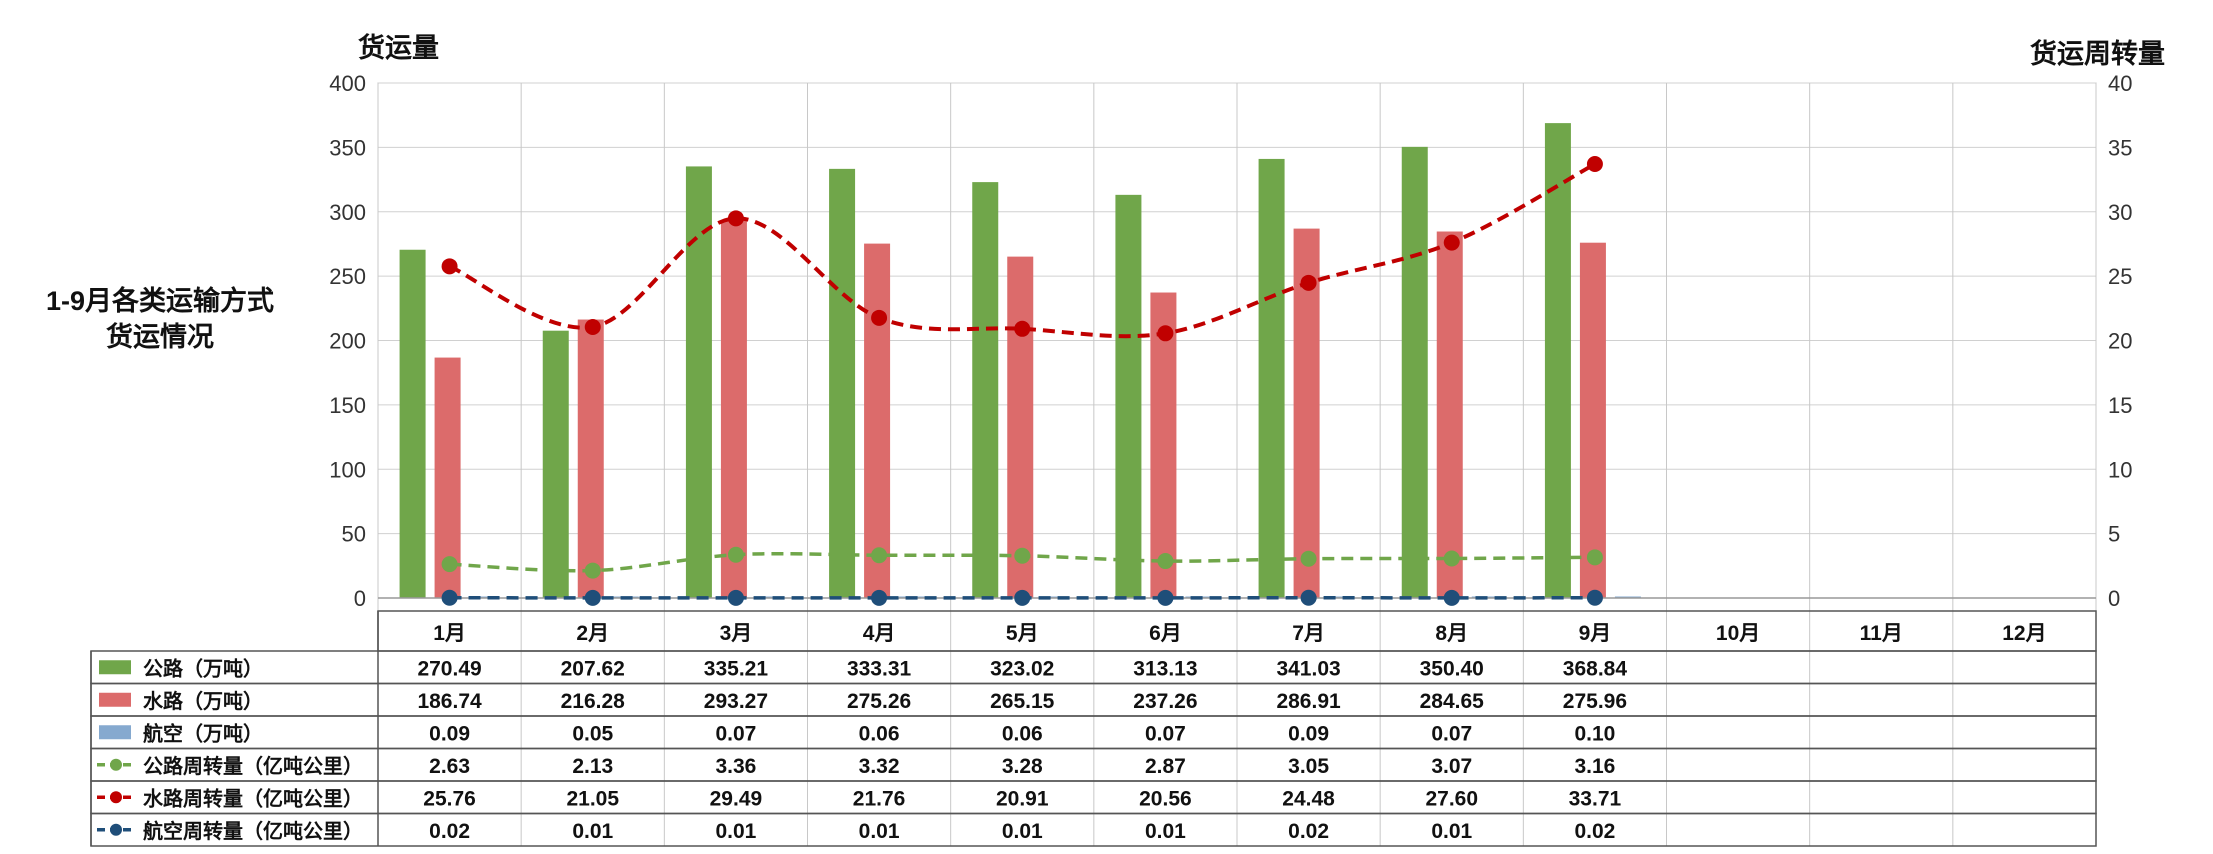  Describe the element at coordinates (116, 829) in the screenshot. I see `legend-key-marker` at that location.